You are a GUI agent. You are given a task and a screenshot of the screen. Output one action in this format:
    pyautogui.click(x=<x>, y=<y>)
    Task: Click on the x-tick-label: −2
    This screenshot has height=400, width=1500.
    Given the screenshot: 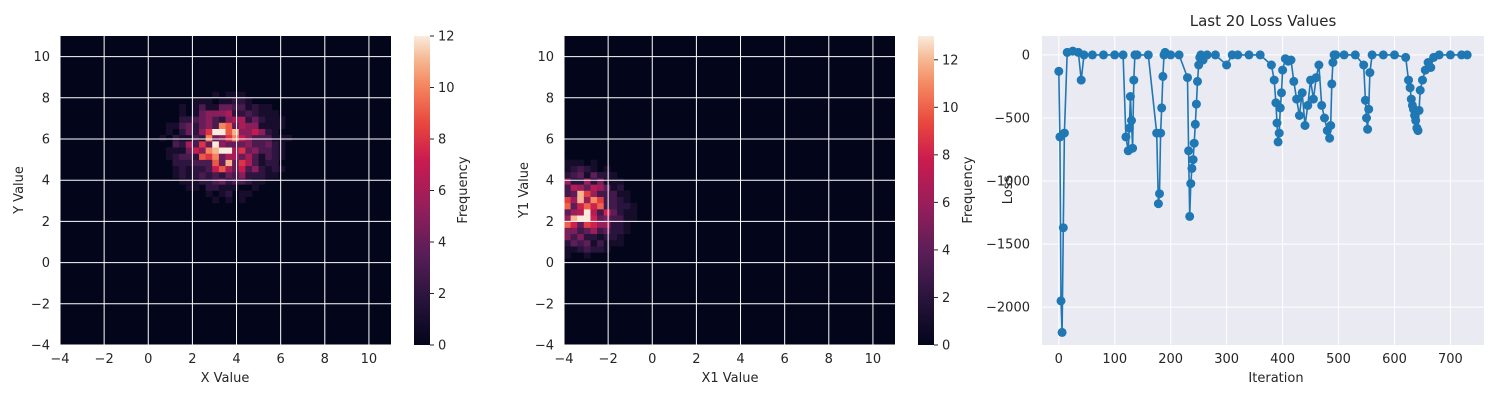 What is the action you would take?
    pyautogui.click(x=608, y=359)
    